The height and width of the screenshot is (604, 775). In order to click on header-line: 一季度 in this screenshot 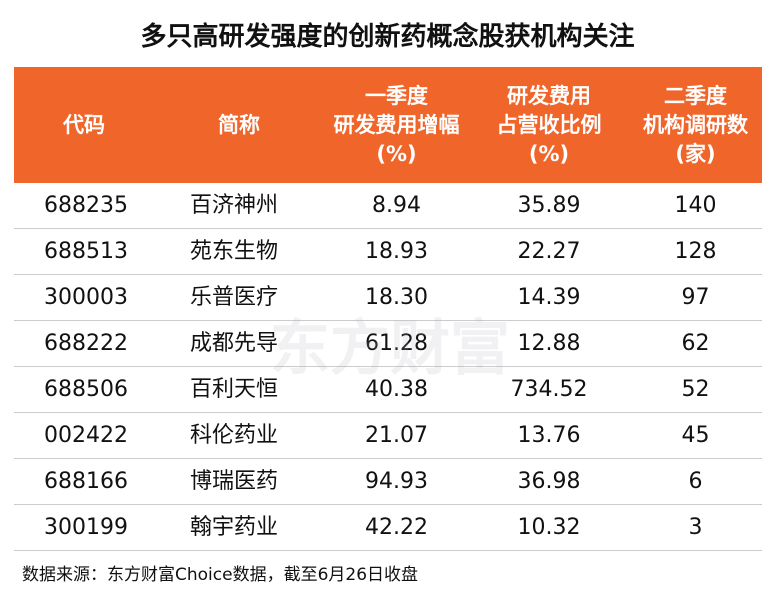, I will do `click(396, 95)`.